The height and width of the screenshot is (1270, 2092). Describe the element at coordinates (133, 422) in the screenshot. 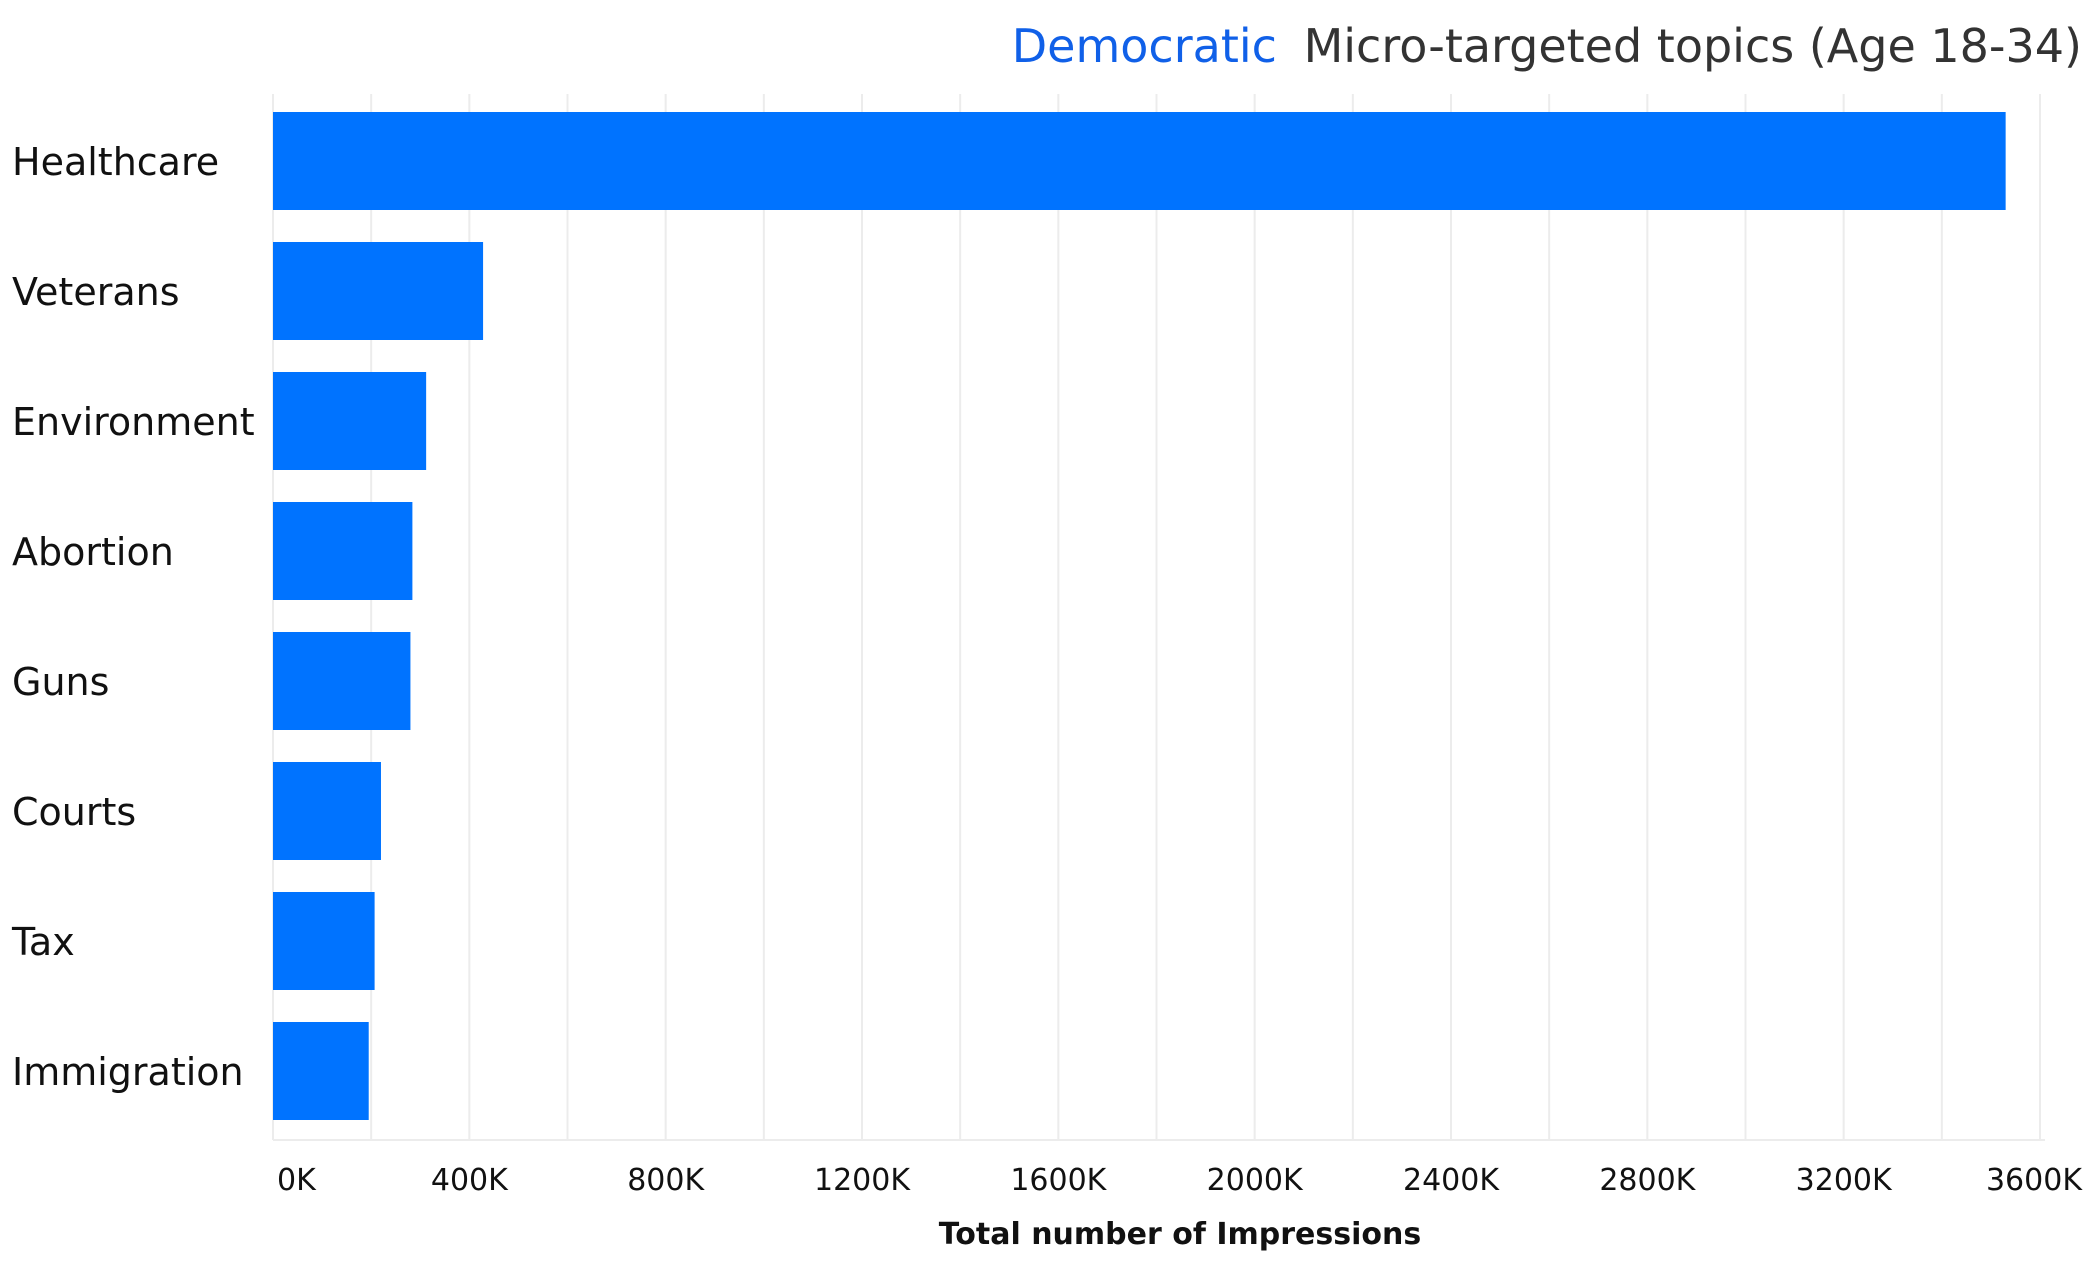

I see `category-label-environment: Environment` at that location.